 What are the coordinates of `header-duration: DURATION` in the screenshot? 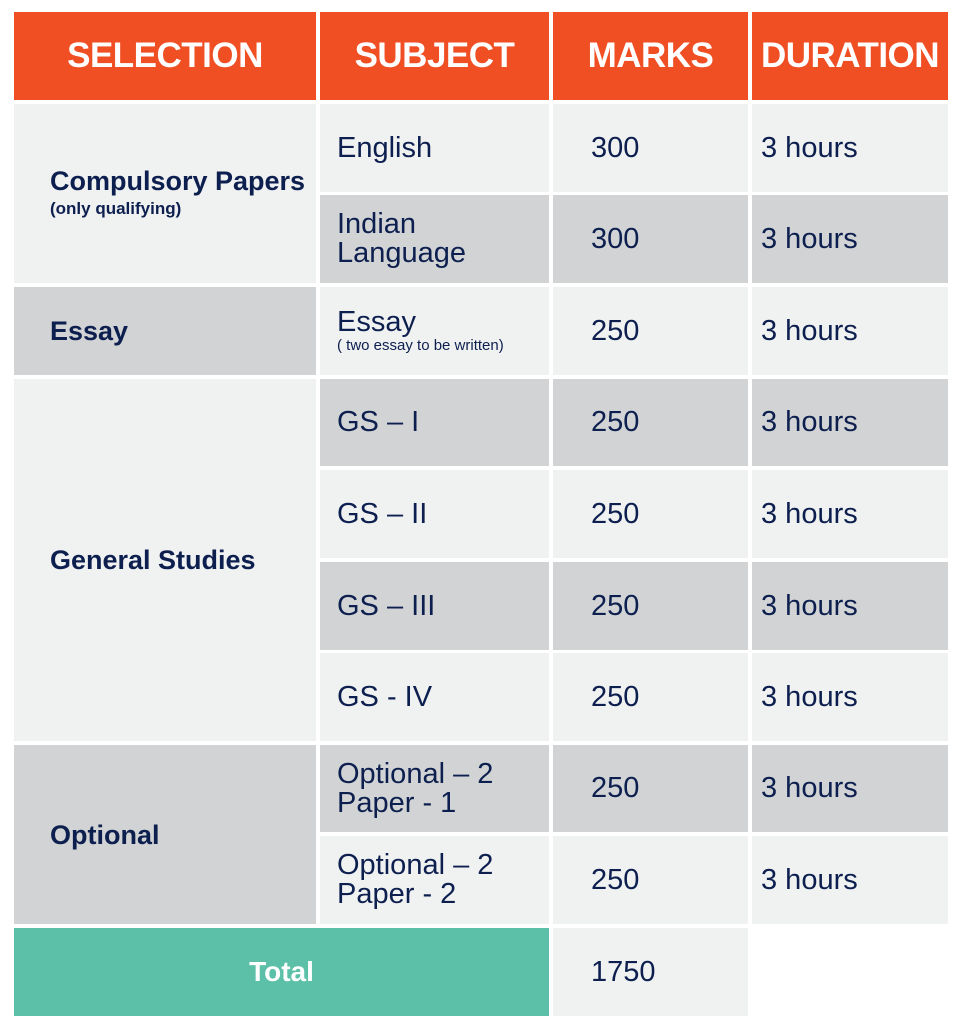 It's located at (850, 56).